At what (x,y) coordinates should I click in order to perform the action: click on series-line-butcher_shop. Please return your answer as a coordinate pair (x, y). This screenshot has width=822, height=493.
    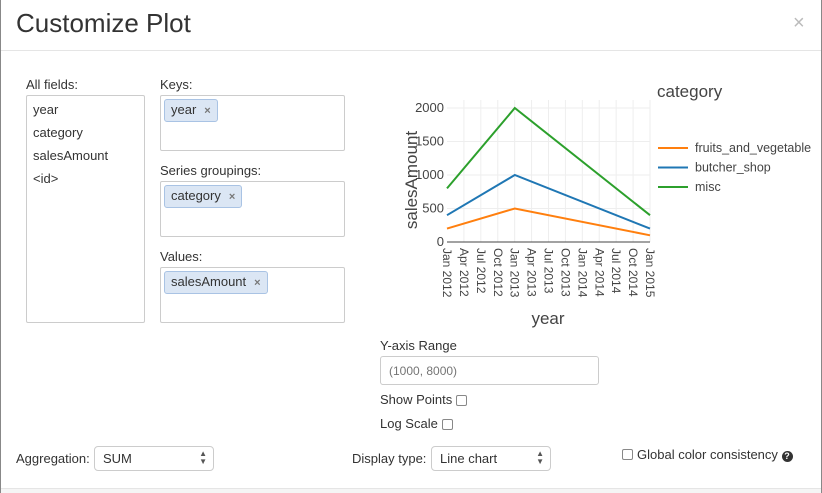
    Looking at the image, I should click on (548, 201).